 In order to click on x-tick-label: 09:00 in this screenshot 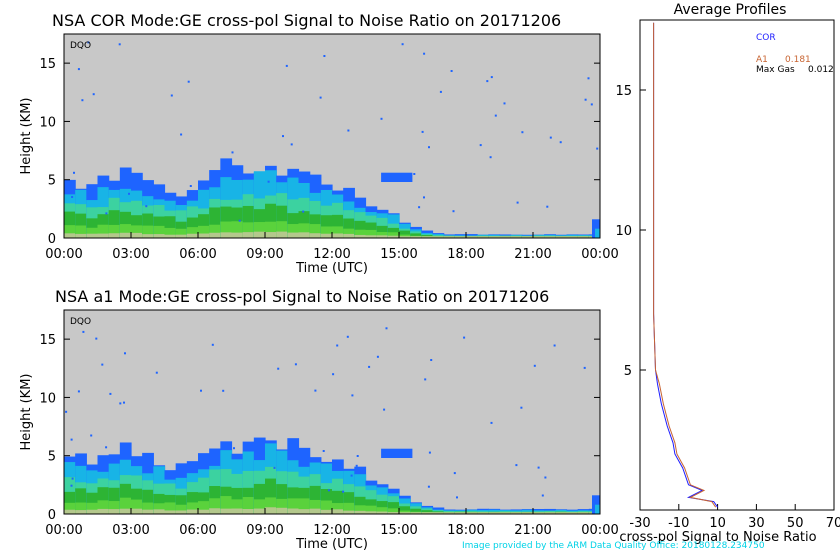, I will do `click(264, 254)`.